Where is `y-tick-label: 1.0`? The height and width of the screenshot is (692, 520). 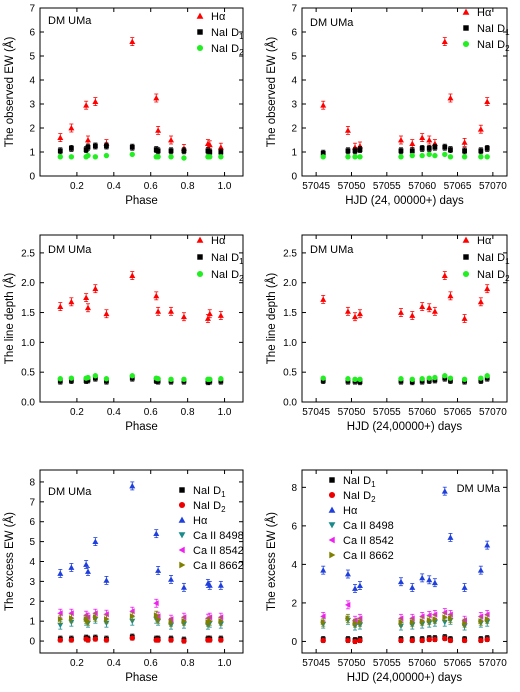
y-tick-label: 1.0 is located at coordinates (290, 343).